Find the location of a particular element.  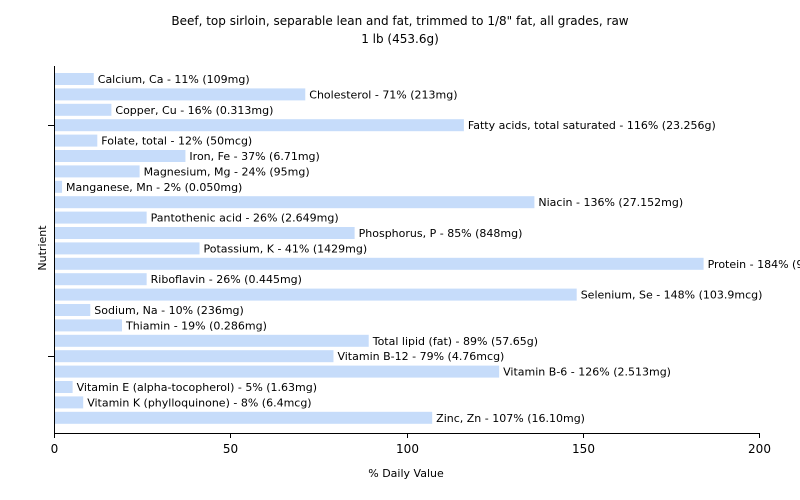

x-axis-label: % Daily Value is located at coordinates (406, 473).